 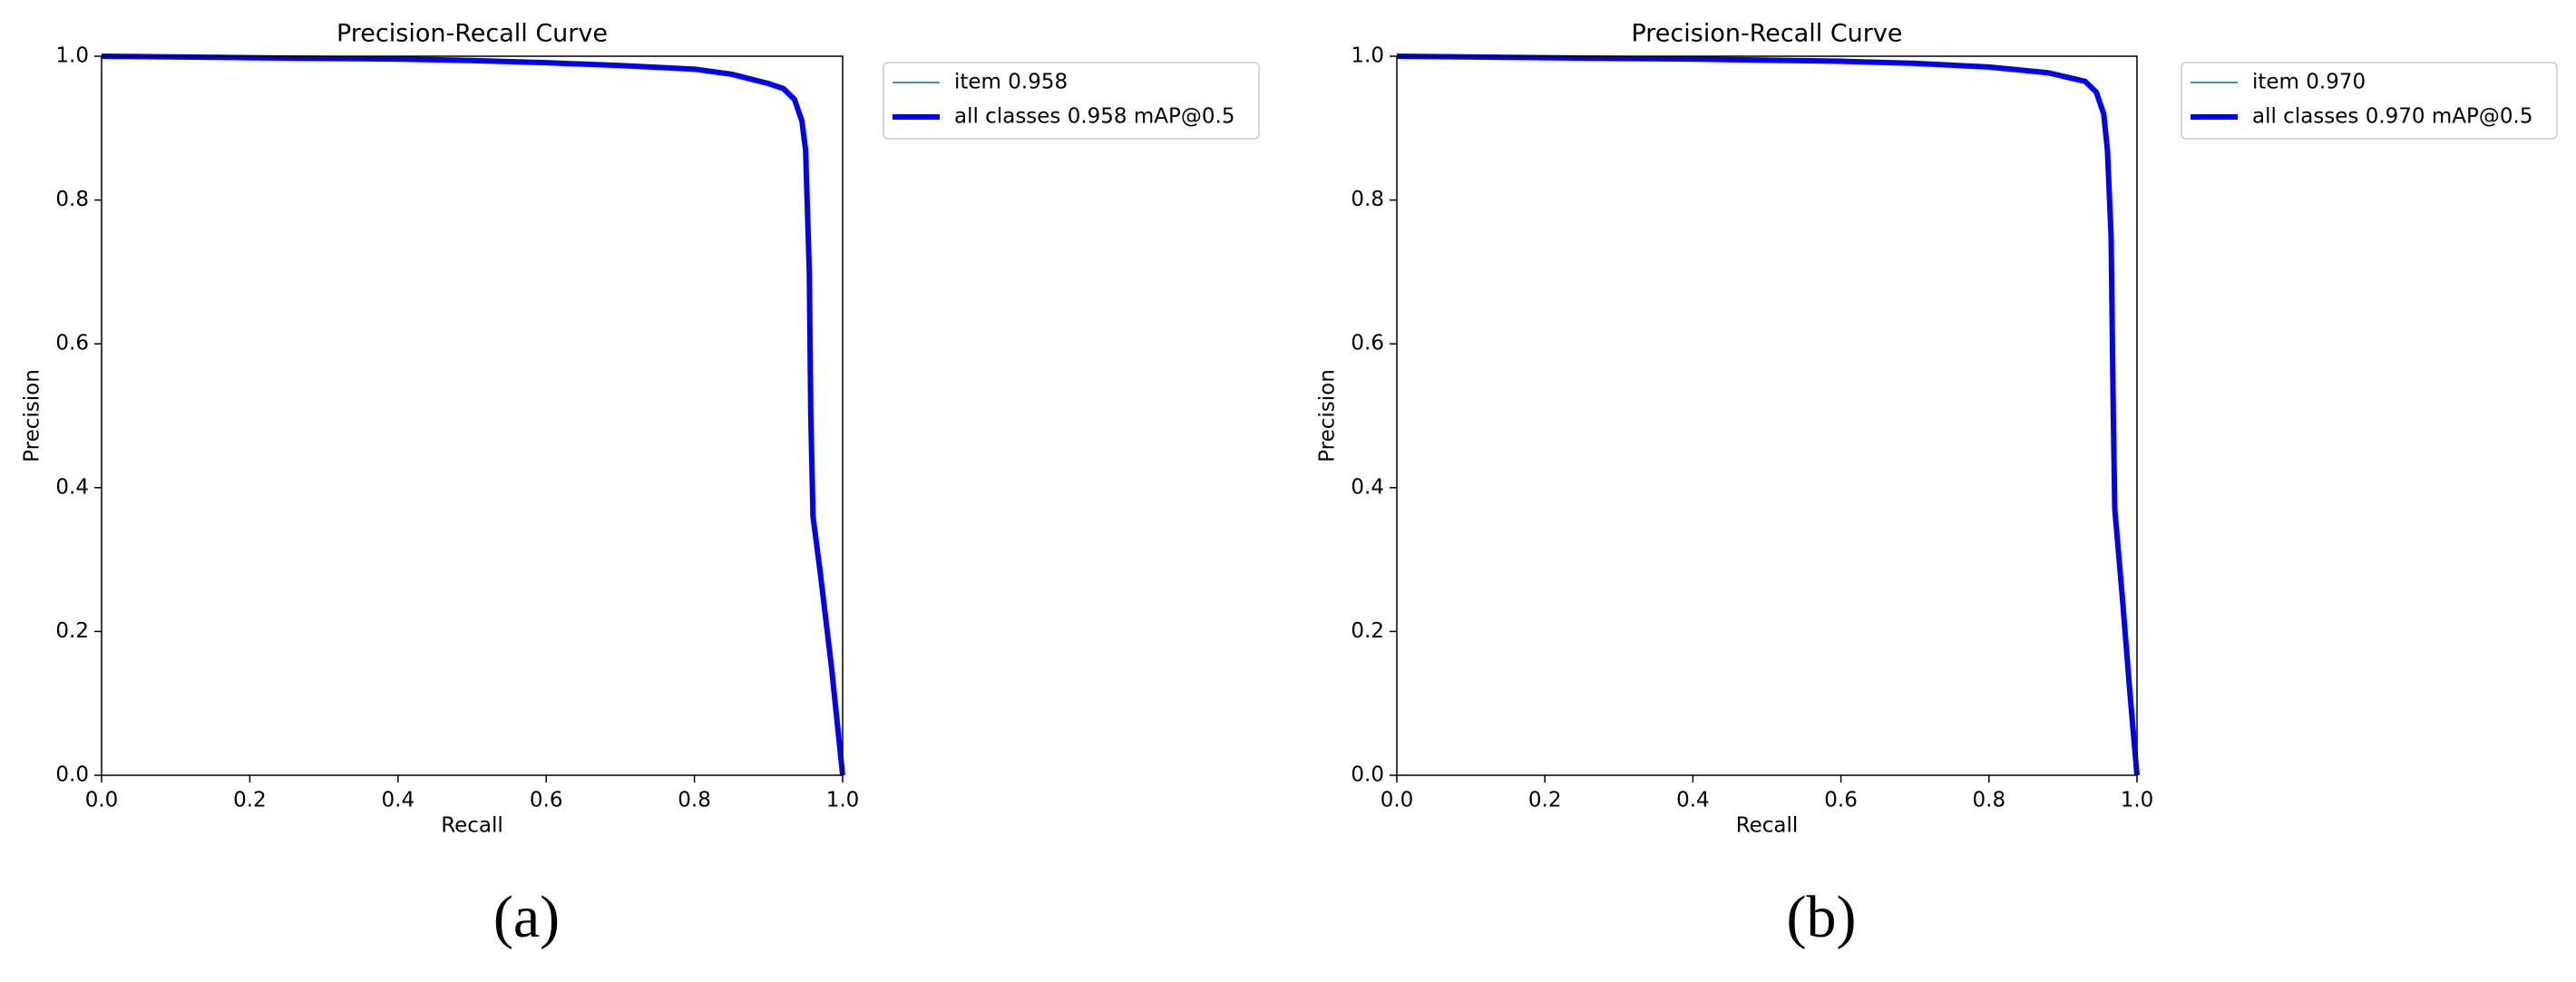 I want to click on panel-label: (a), so click(x=526, y=917).